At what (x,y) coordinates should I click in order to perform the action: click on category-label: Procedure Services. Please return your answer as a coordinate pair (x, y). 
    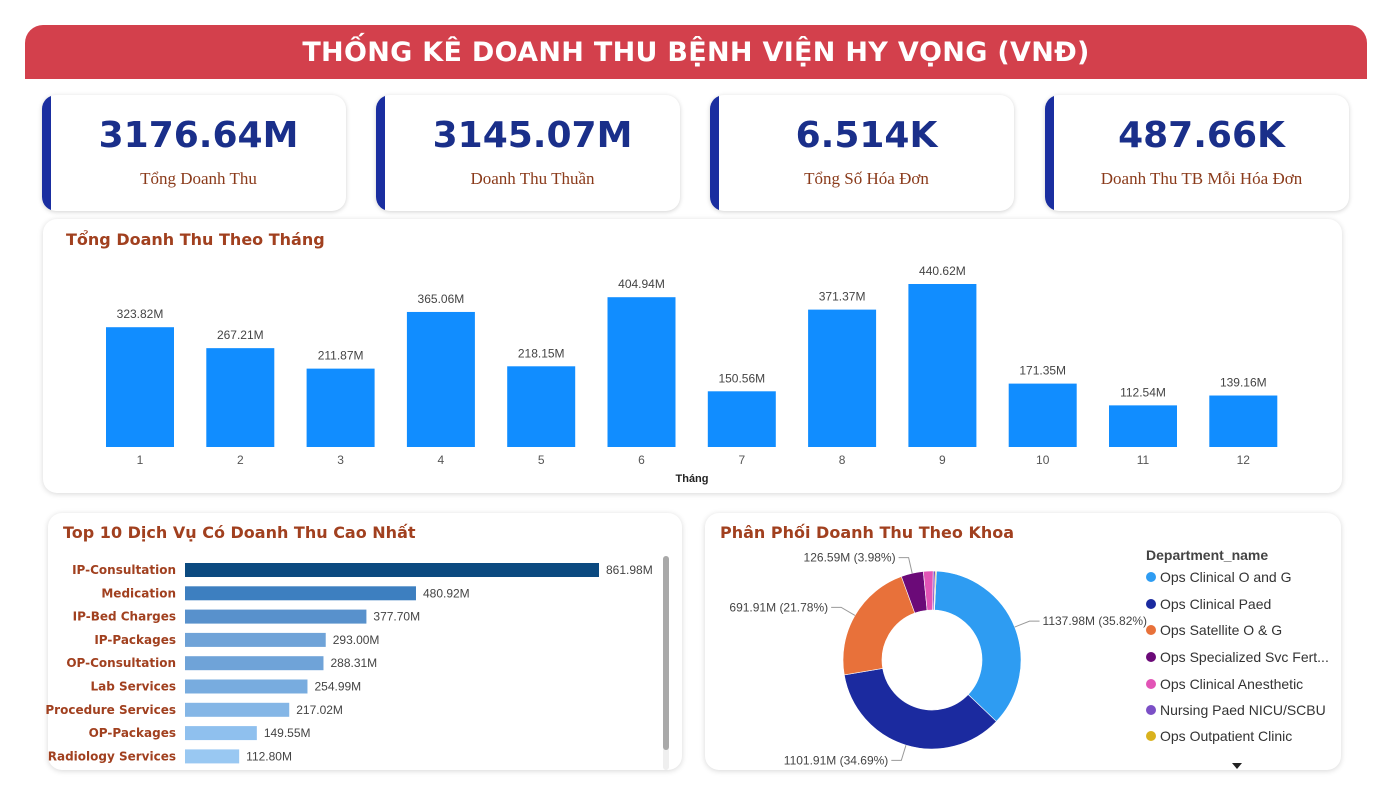
    Looking at the image, I should click on (110, 710).